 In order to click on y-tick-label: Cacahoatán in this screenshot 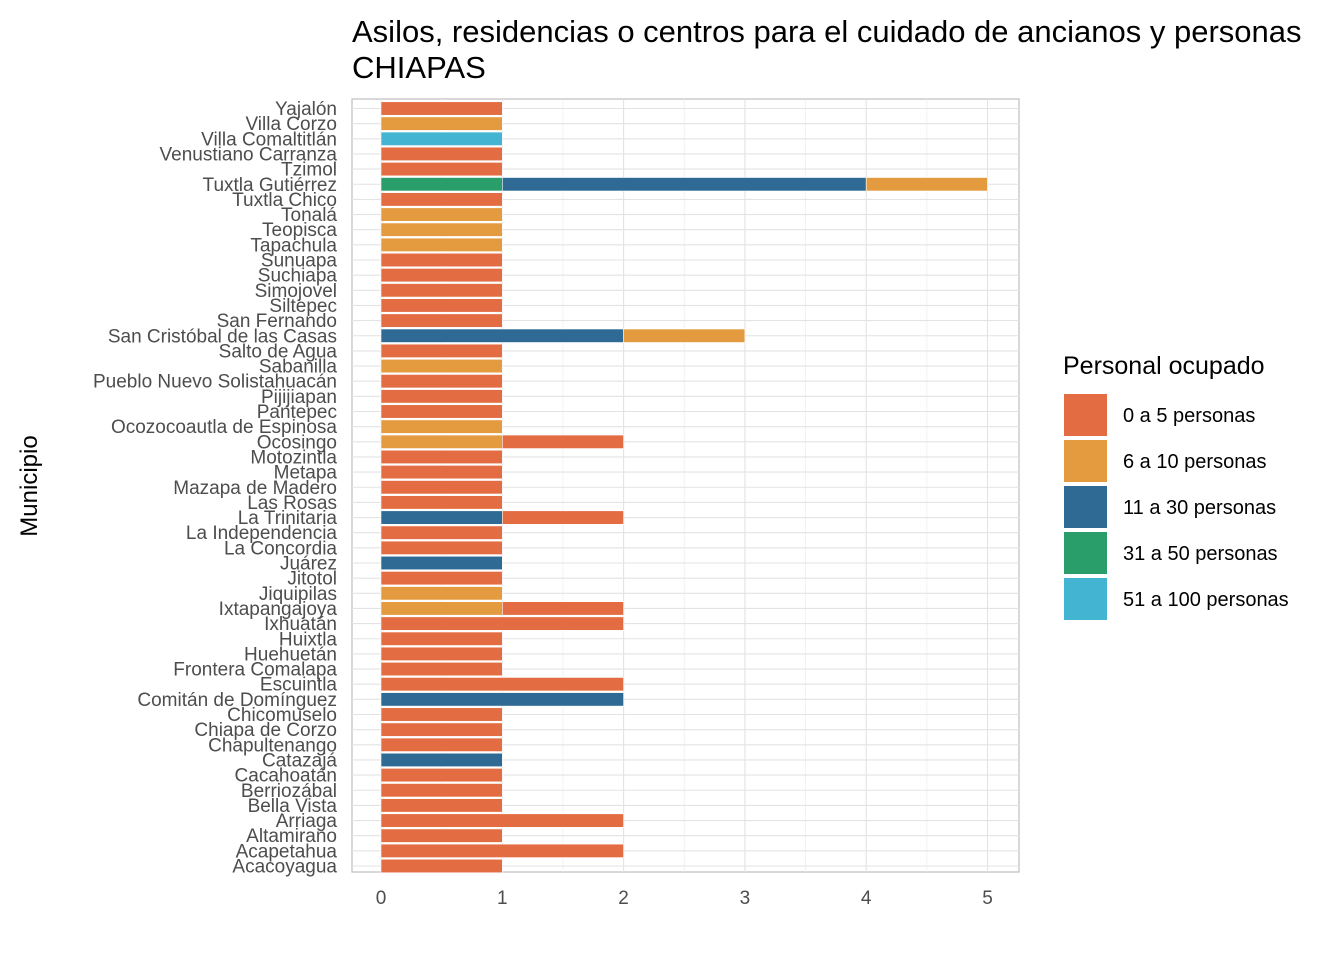, I will do `click(286, 776)`.